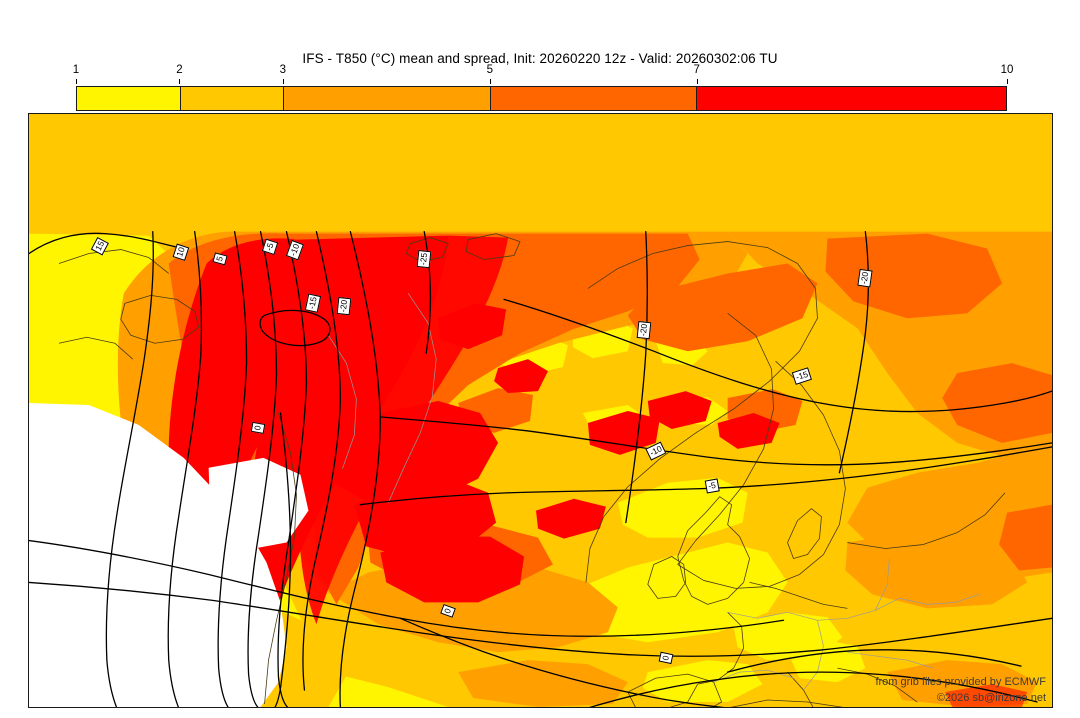  I want to click on contour-label-neg25: -25, so click(424, 259).